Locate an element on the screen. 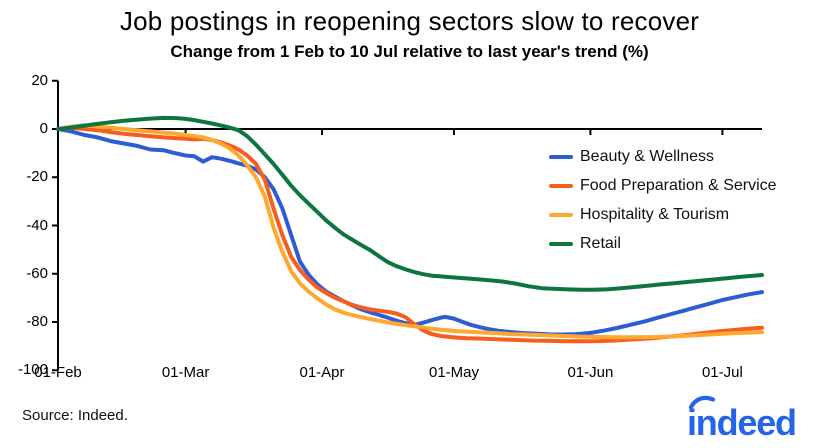 Image resolution: width=819 pixels, height=448 pixels. y-tick-label: -80 is located at coordinates (37, 321).